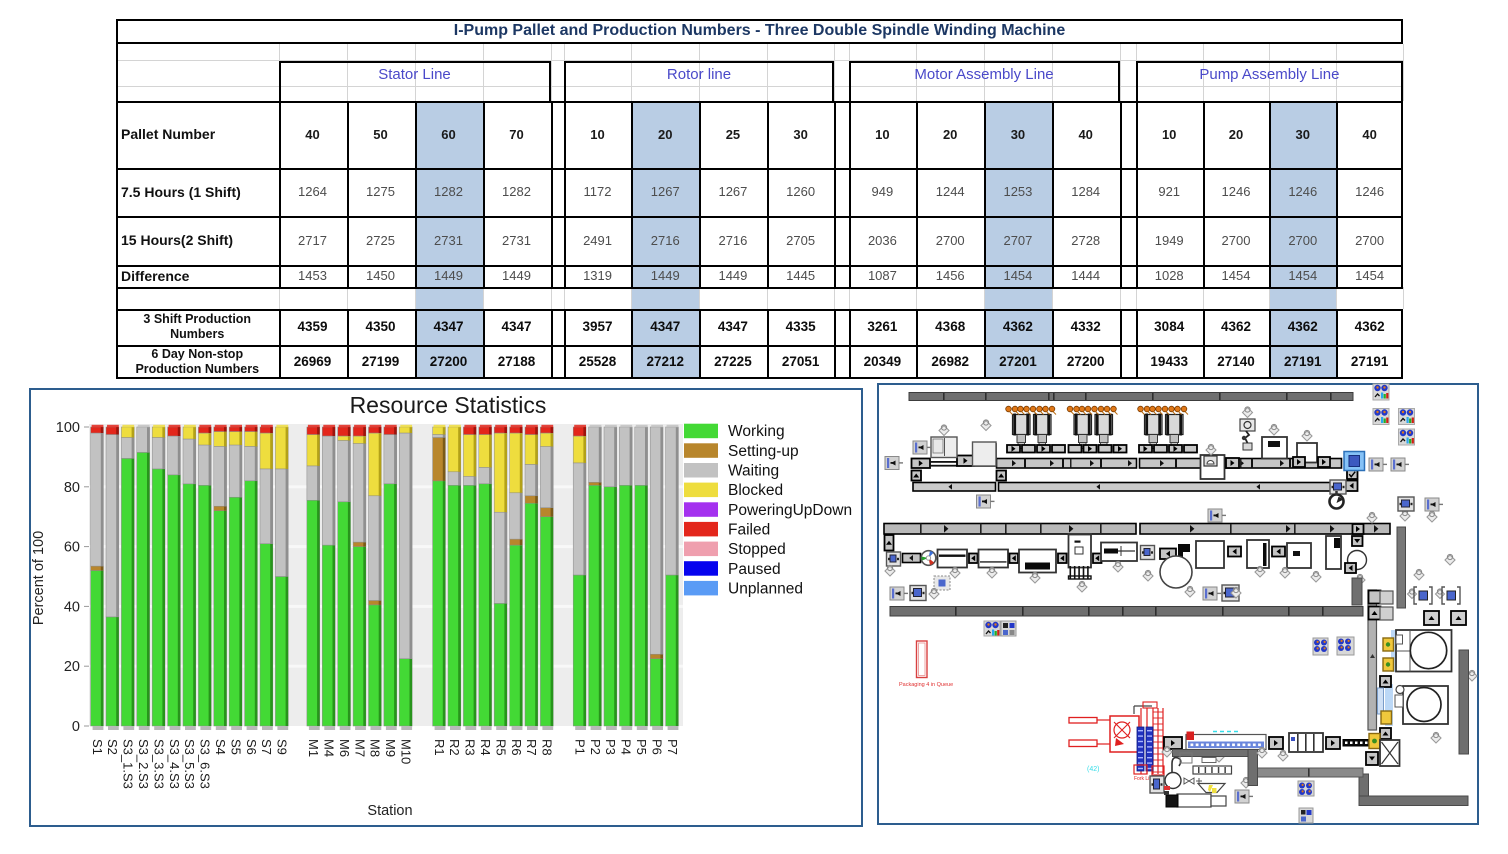 The height and width of the screenshot is (854, 1508). I want to click on svg-text: Station, so click(389, 811).